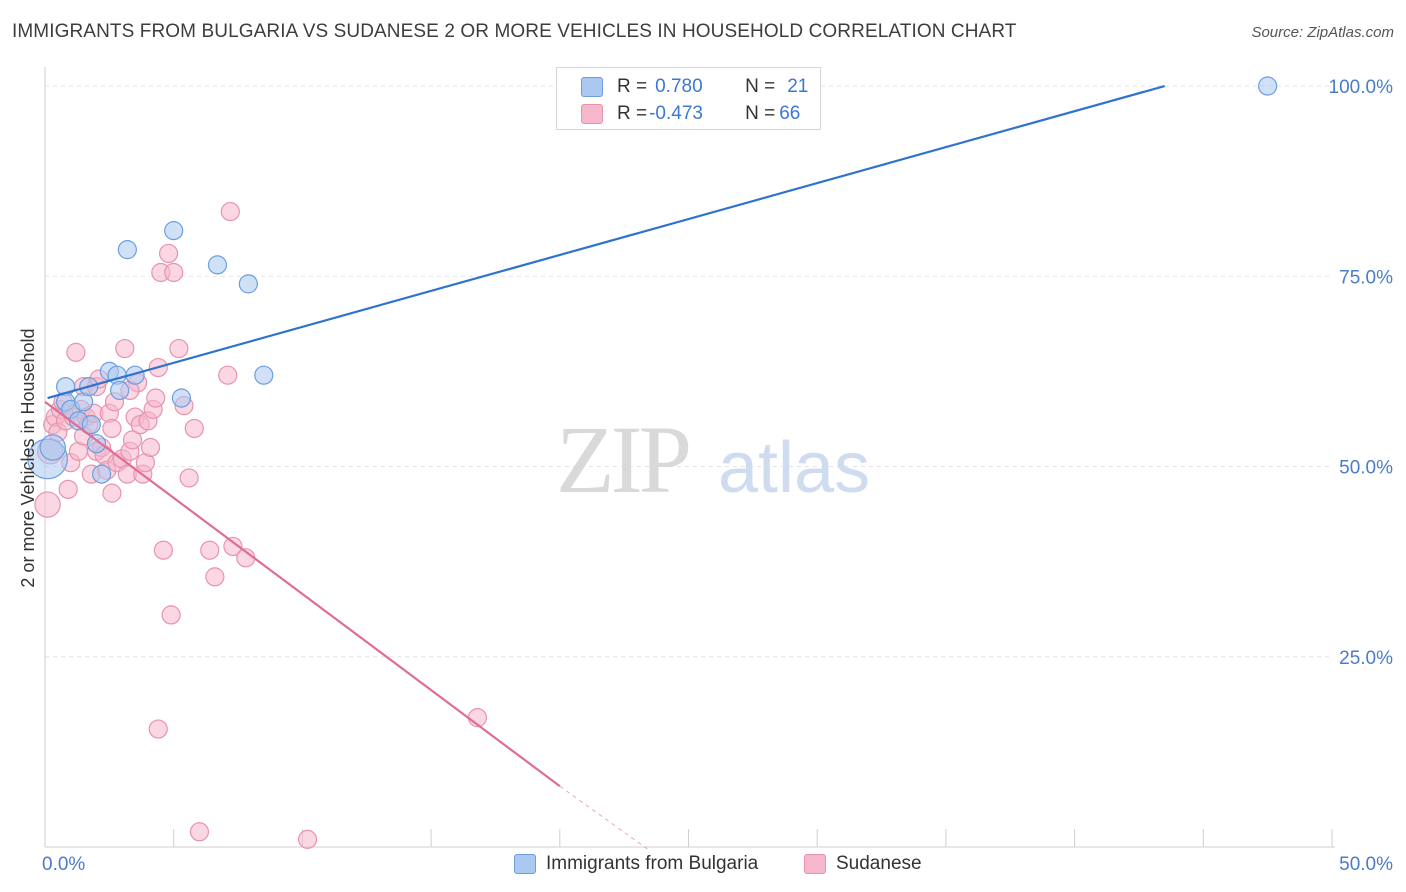  Describe the element at coordinates (1322, 32) in the screenshot. I see `chart-source: Source: ZipAtlas.com` at that location.